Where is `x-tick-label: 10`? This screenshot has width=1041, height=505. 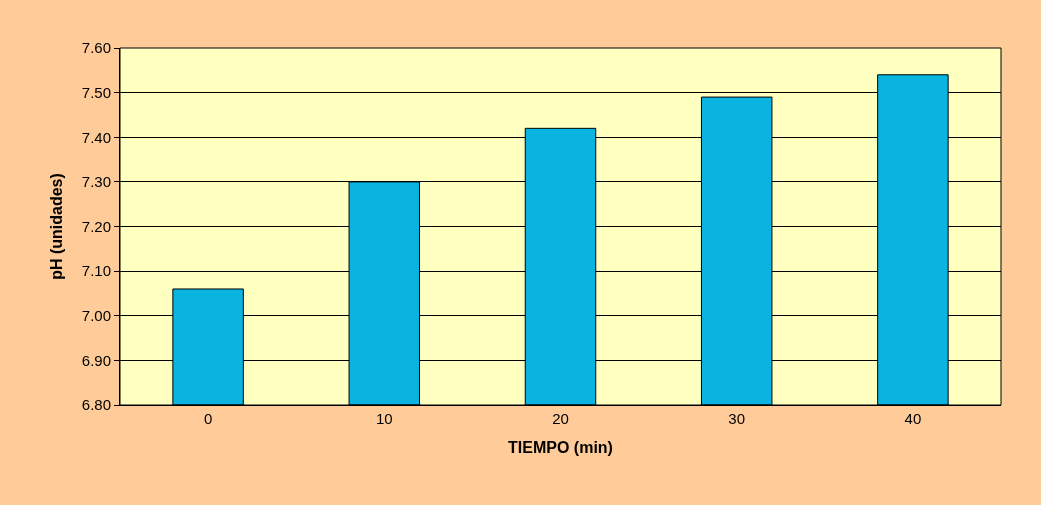 x-tick-label: 10 is located at coordinates (384, 418).